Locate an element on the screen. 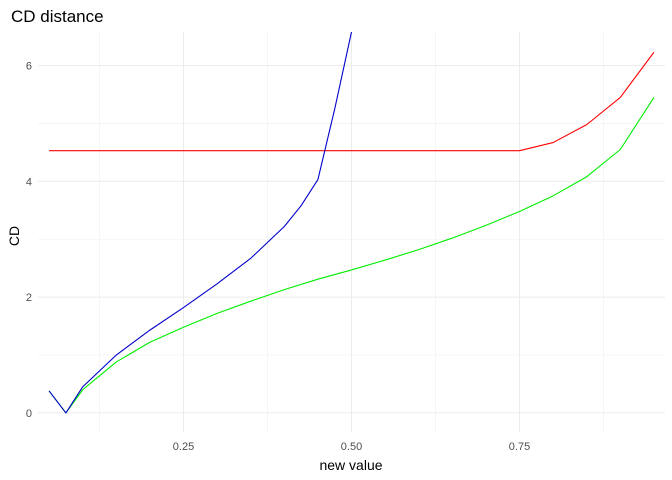 The width and height of the screenshot is (672, 480). y-tick-label-1: 2 is located at coordinates (29, 298).